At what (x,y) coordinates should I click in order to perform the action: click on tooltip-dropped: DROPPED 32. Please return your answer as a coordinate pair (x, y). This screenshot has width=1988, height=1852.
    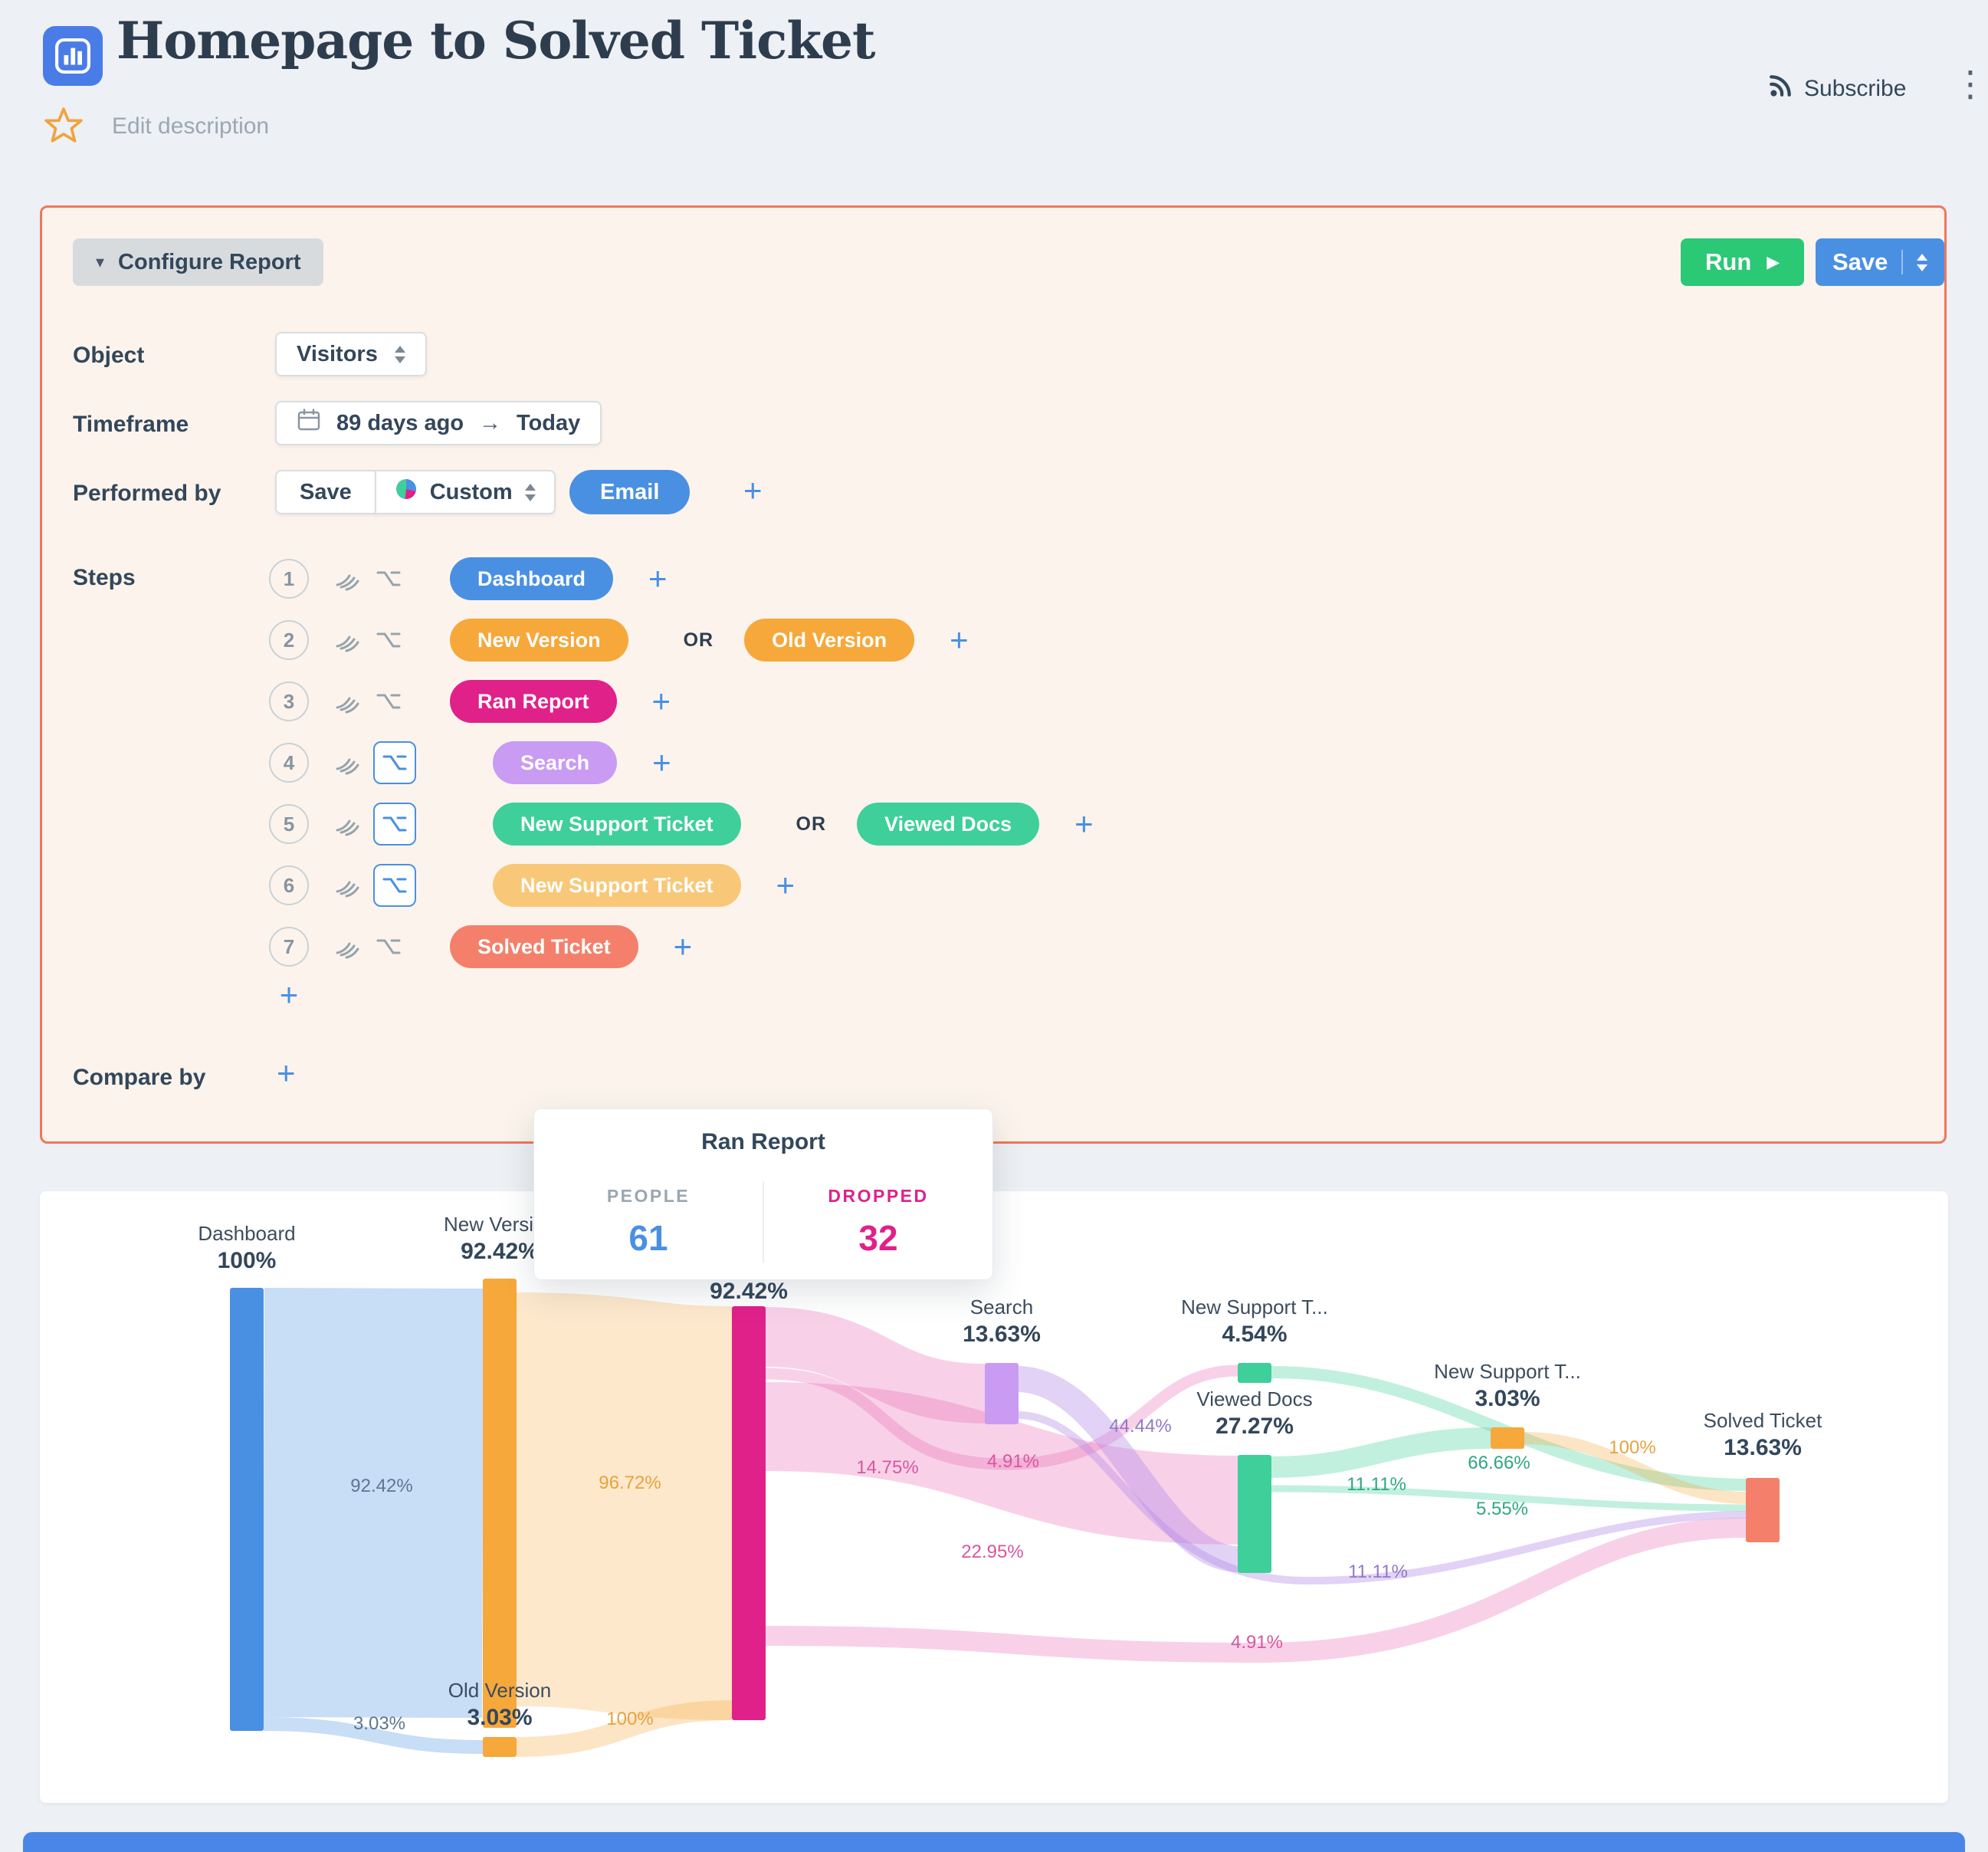
    Looking at the image, I should click on (878, 1222).